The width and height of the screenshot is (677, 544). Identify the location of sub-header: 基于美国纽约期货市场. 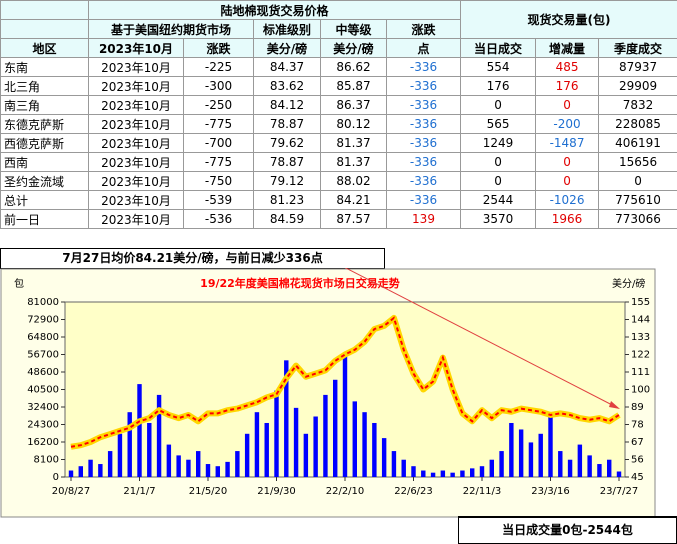
(171, 29).